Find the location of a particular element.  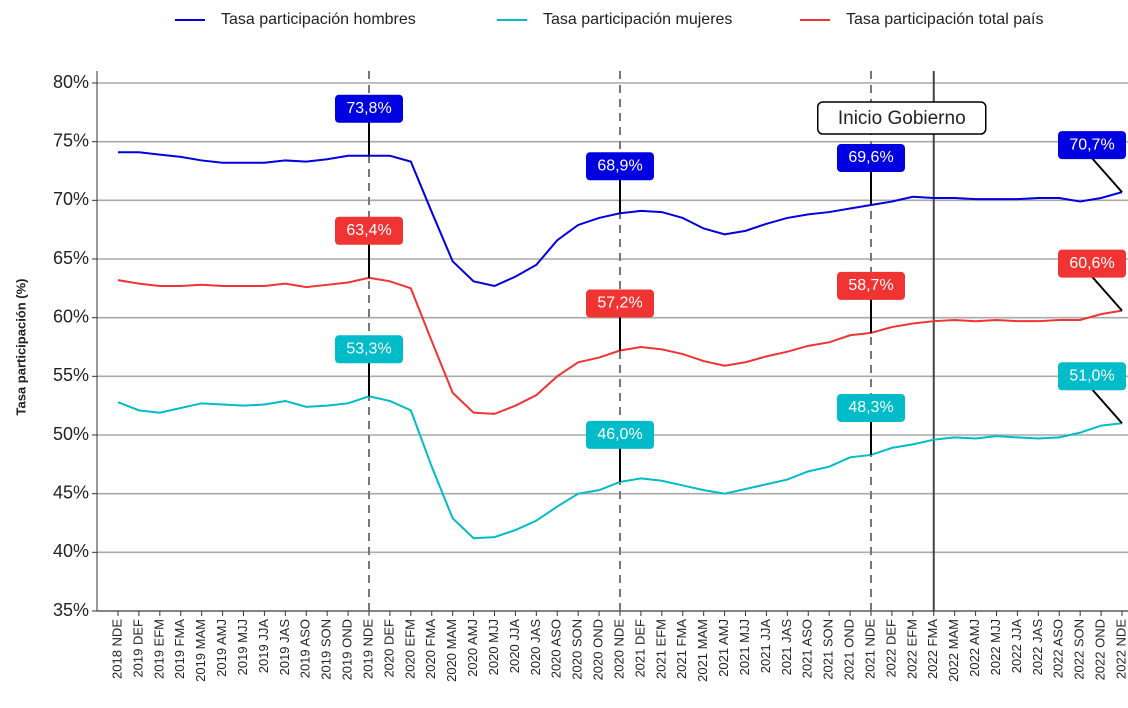

x-tick-label: 2020 JJA is located at coordinates (514, 646).